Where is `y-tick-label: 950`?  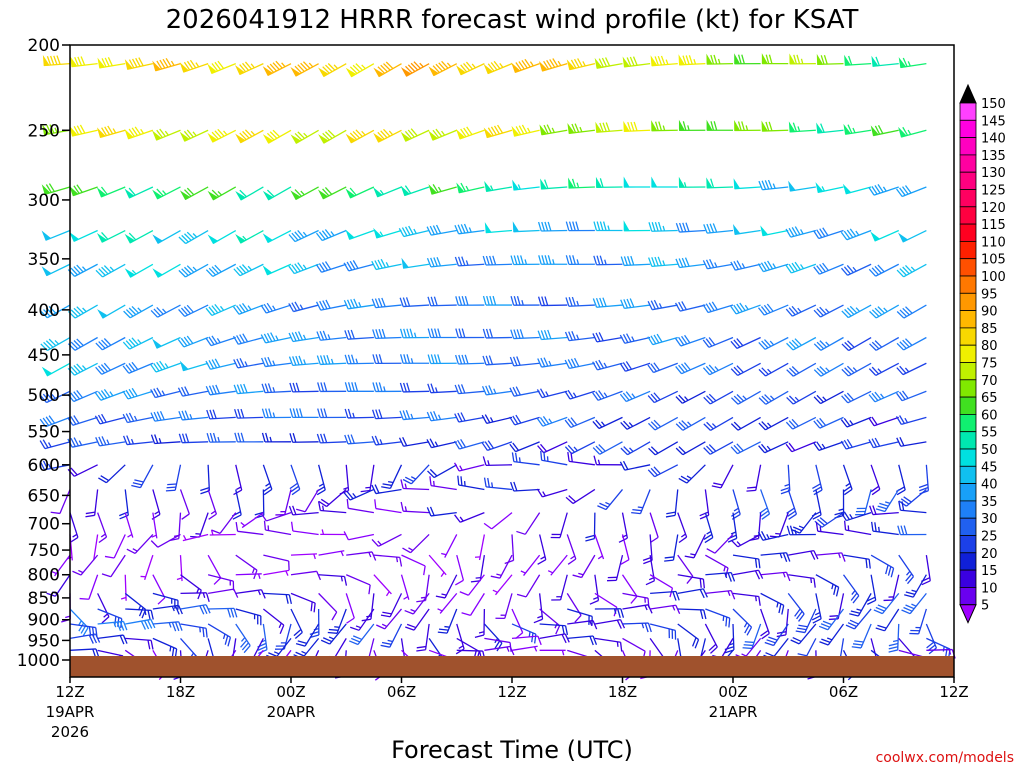 y-tick-label: 950 is located at coordinates (44, 641).